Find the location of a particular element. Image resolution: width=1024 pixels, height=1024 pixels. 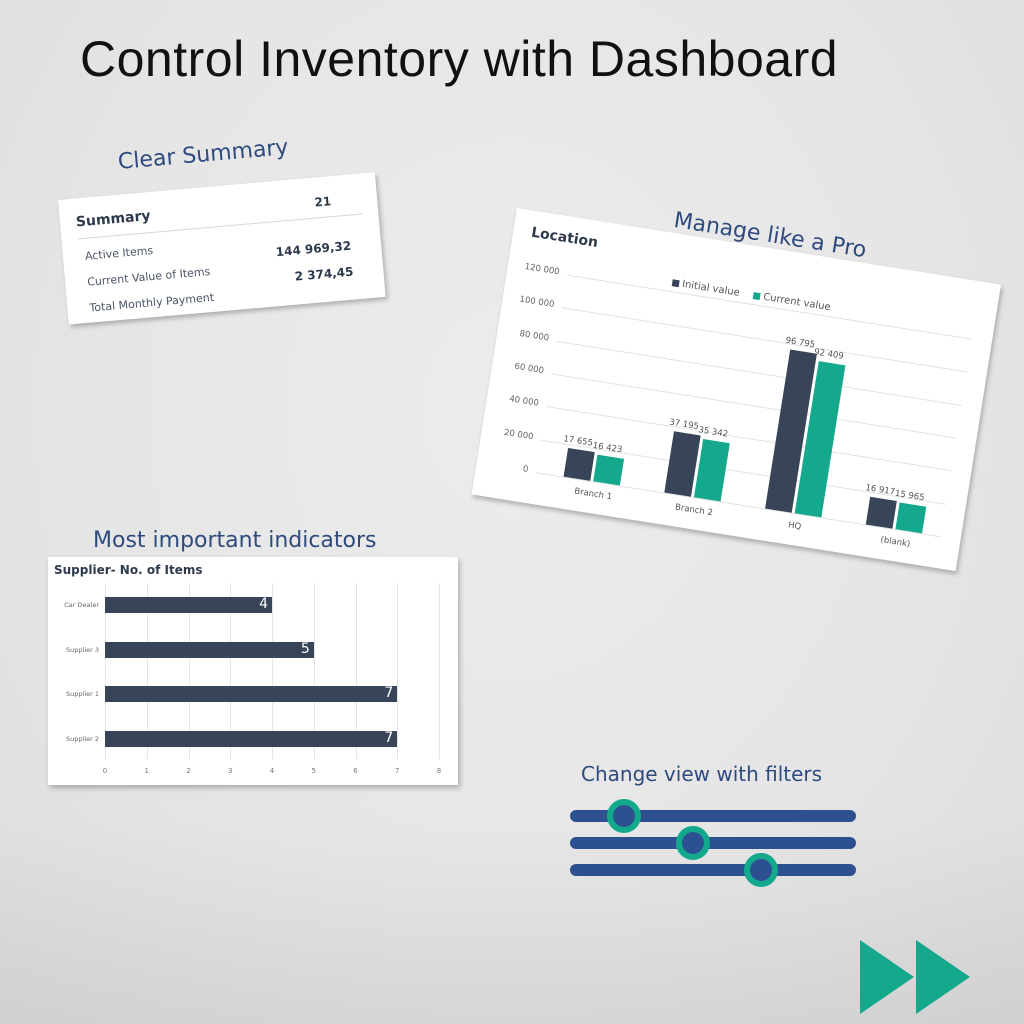

x-tick-label: 0 is located at coordinates (105, 771).